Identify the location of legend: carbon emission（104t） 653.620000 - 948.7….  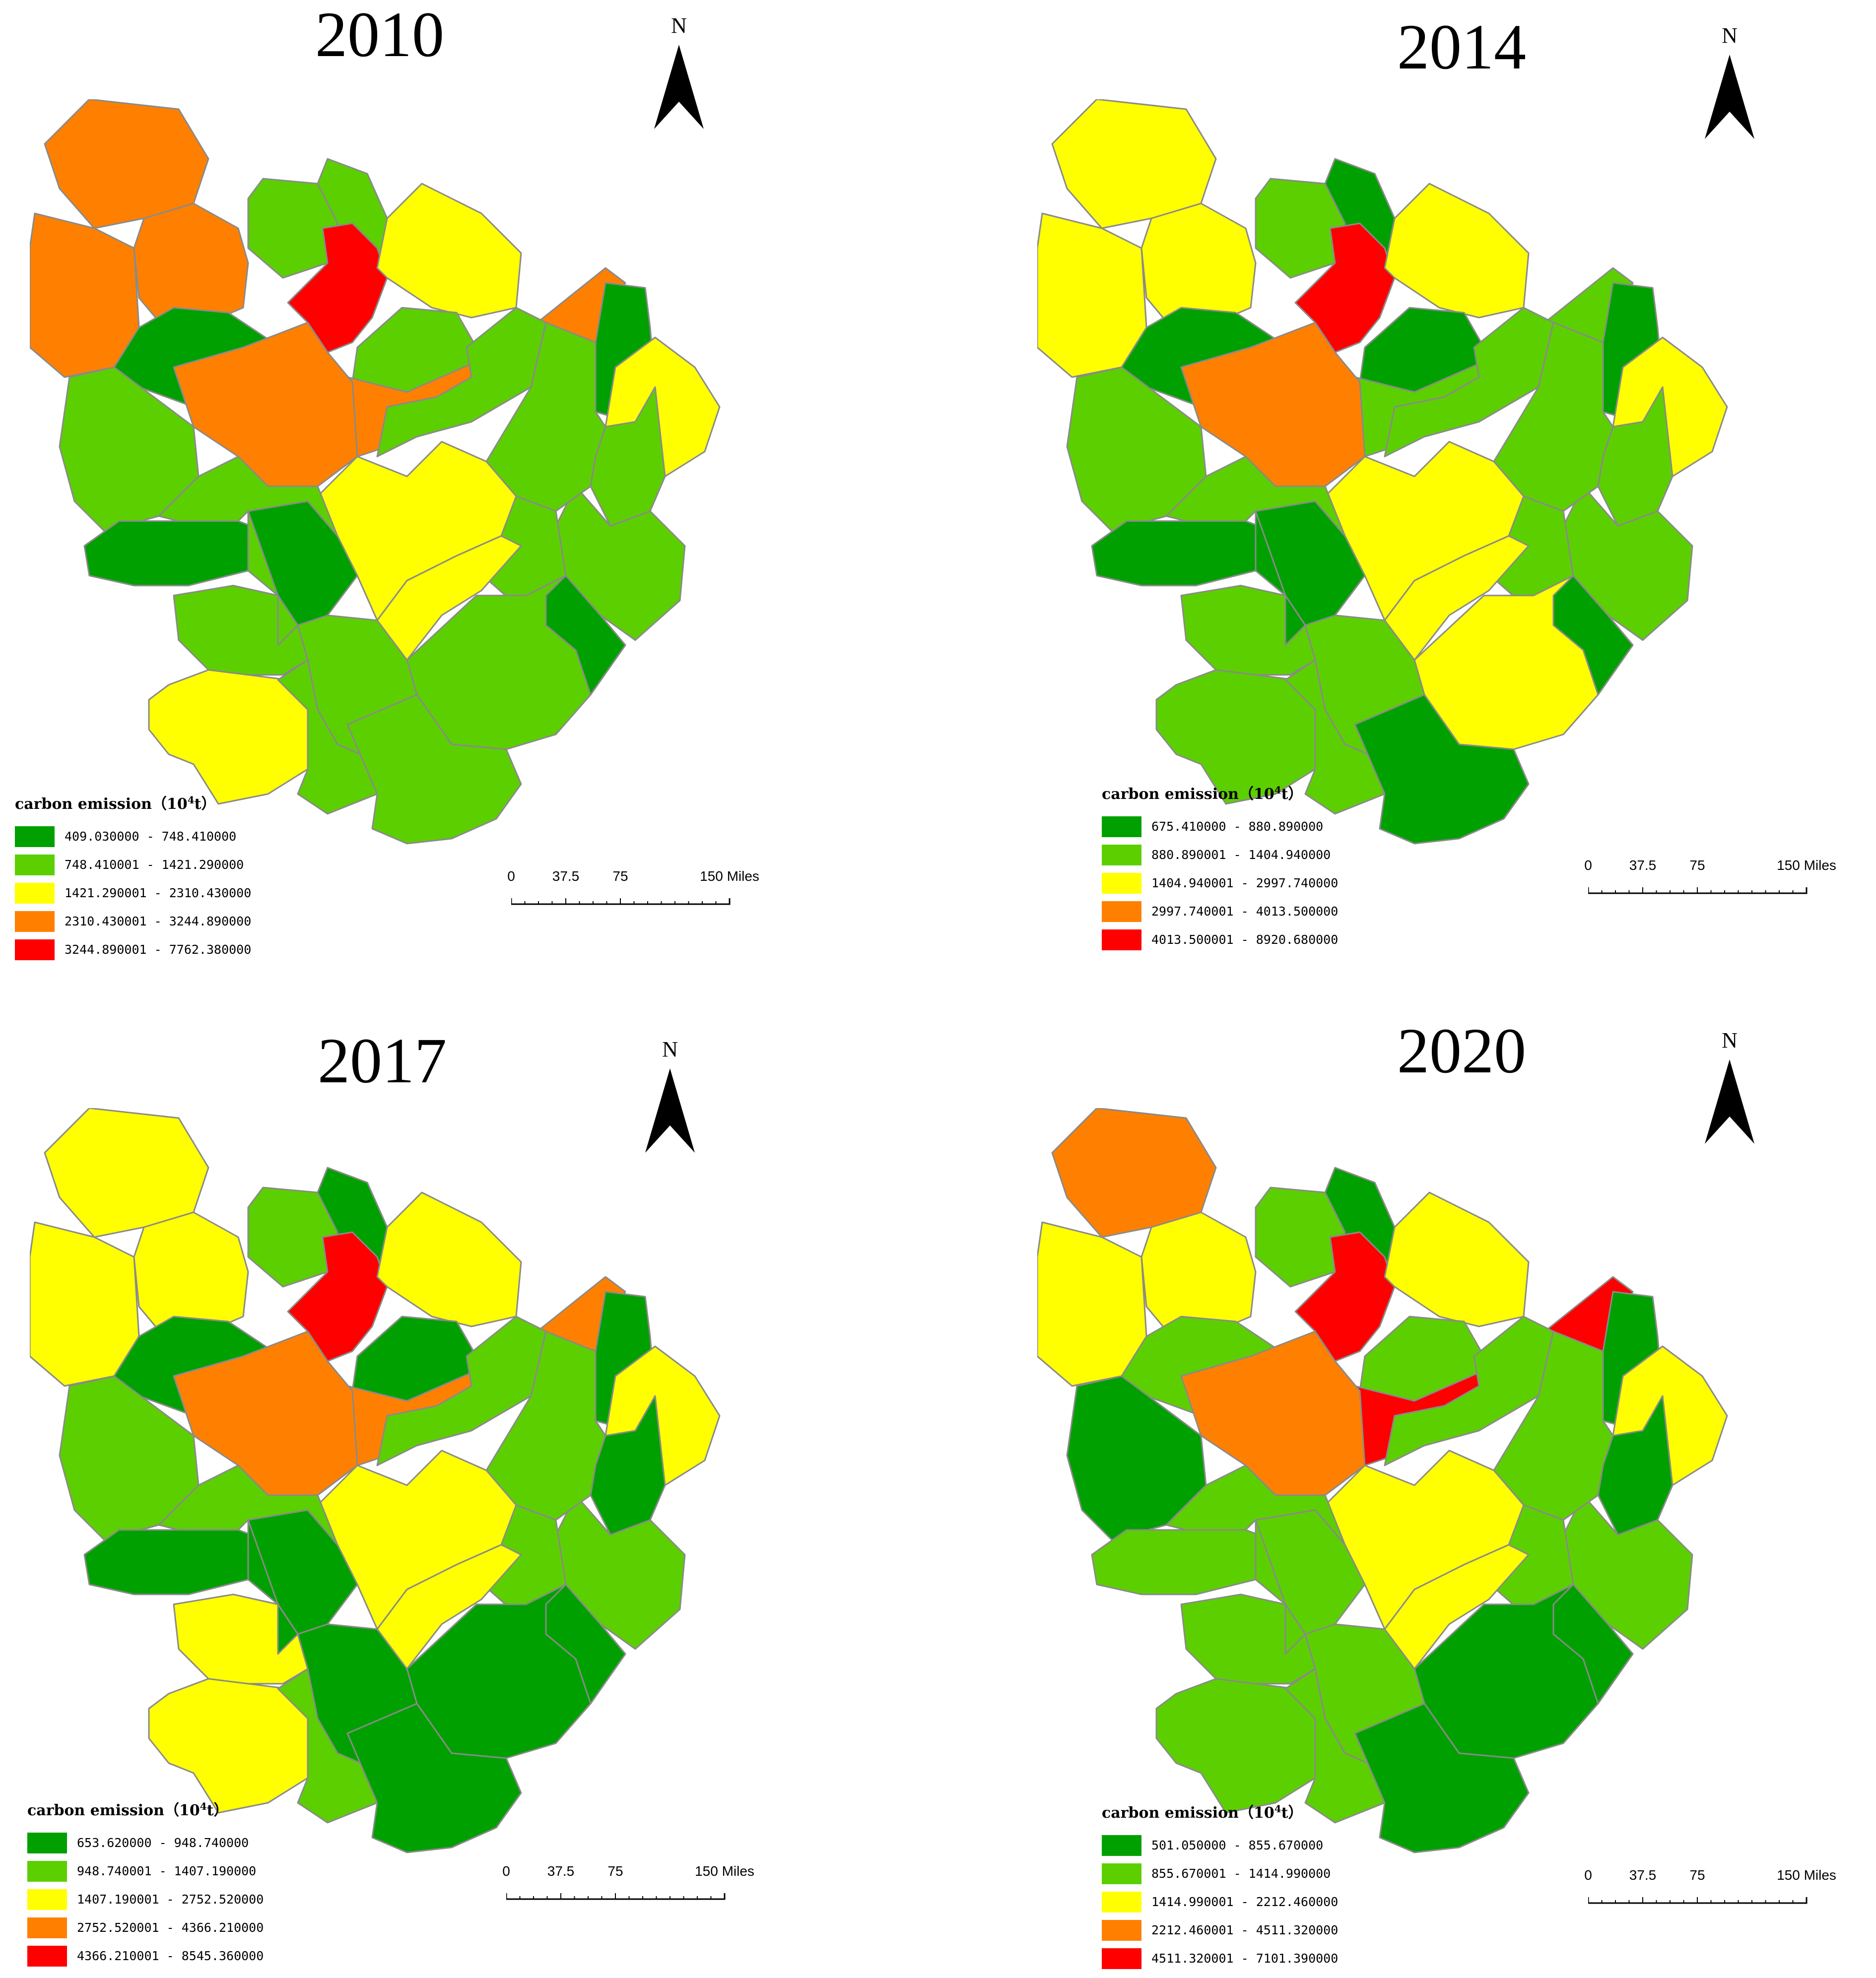
(145, 1884).